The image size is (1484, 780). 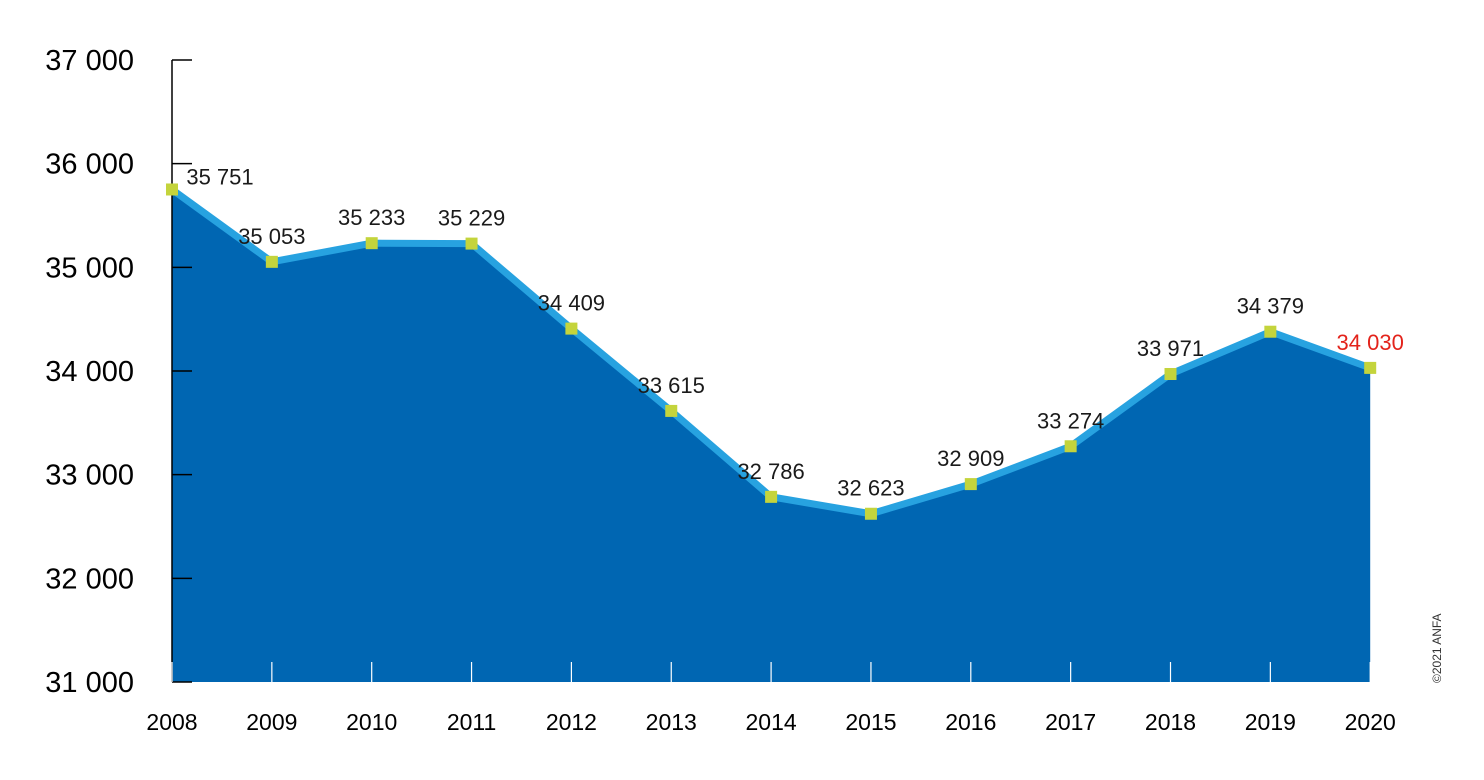 I want to click on y-tick-label: 33 000, so click(x=89, y=476).